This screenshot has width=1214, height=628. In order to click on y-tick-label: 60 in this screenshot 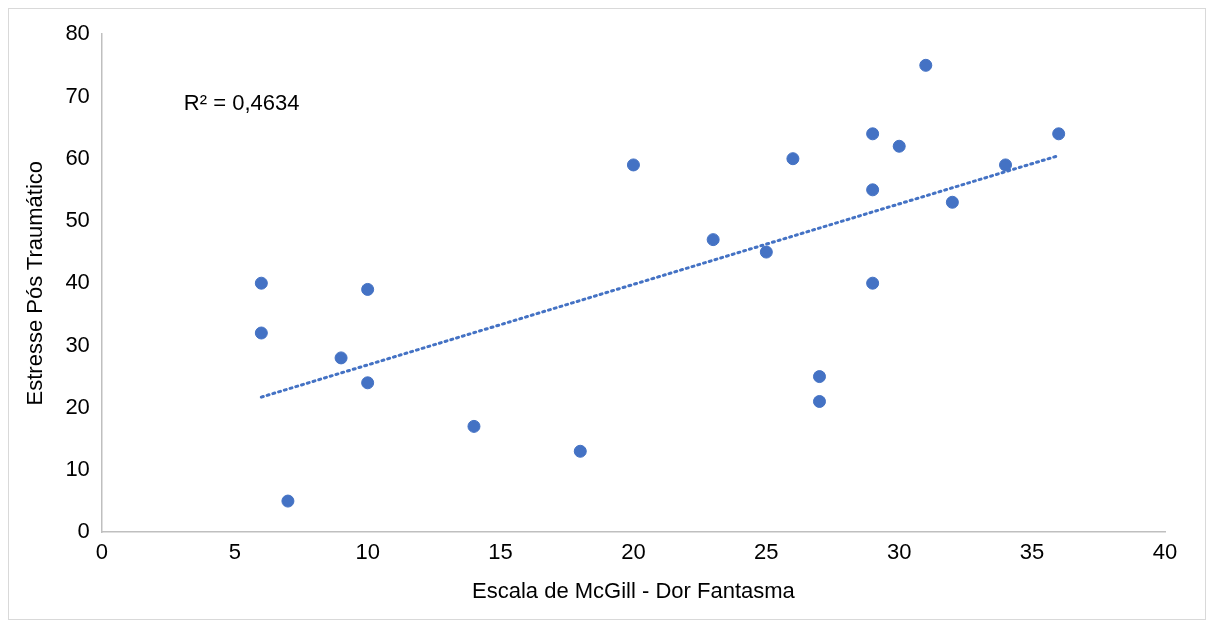, I will do `click(77, 157)`.